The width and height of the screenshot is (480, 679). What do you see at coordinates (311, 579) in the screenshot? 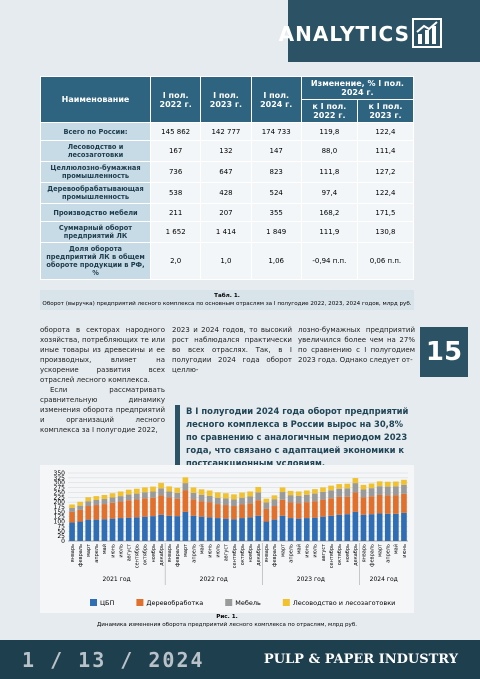
I see `group-label: 2023 год` at bounding box center [311, 579].